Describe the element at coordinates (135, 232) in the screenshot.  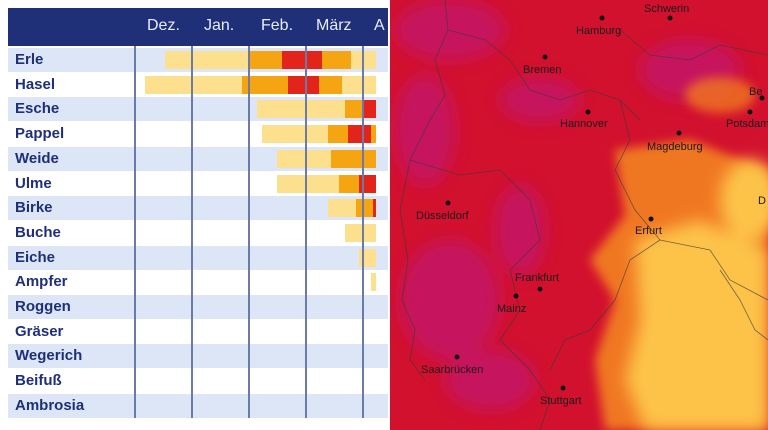
I see `gridline-dec` at that location.